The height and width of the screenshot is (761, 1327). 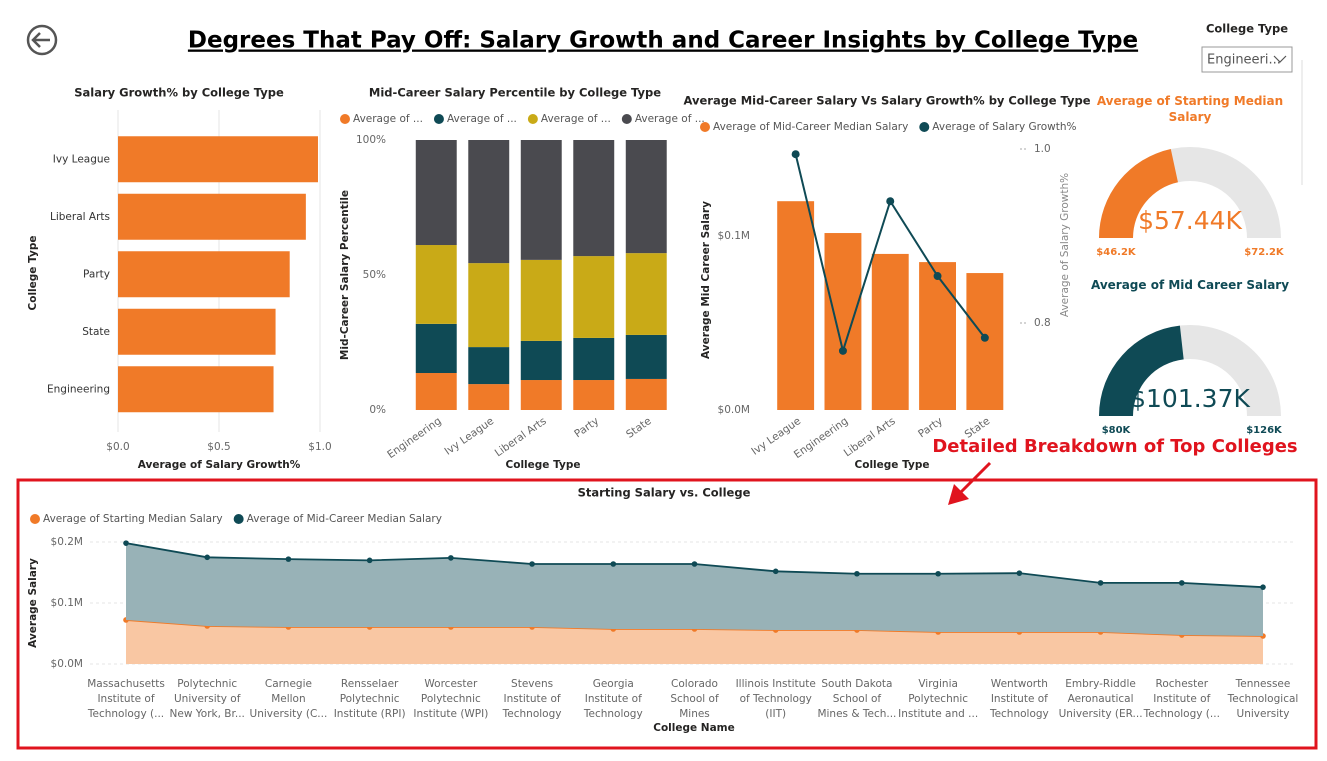 What do you see at coordinates (370, 714) in the screenshot?
I see `x-tick-label: Institute (RPI)` at bounding box center [370, 714].